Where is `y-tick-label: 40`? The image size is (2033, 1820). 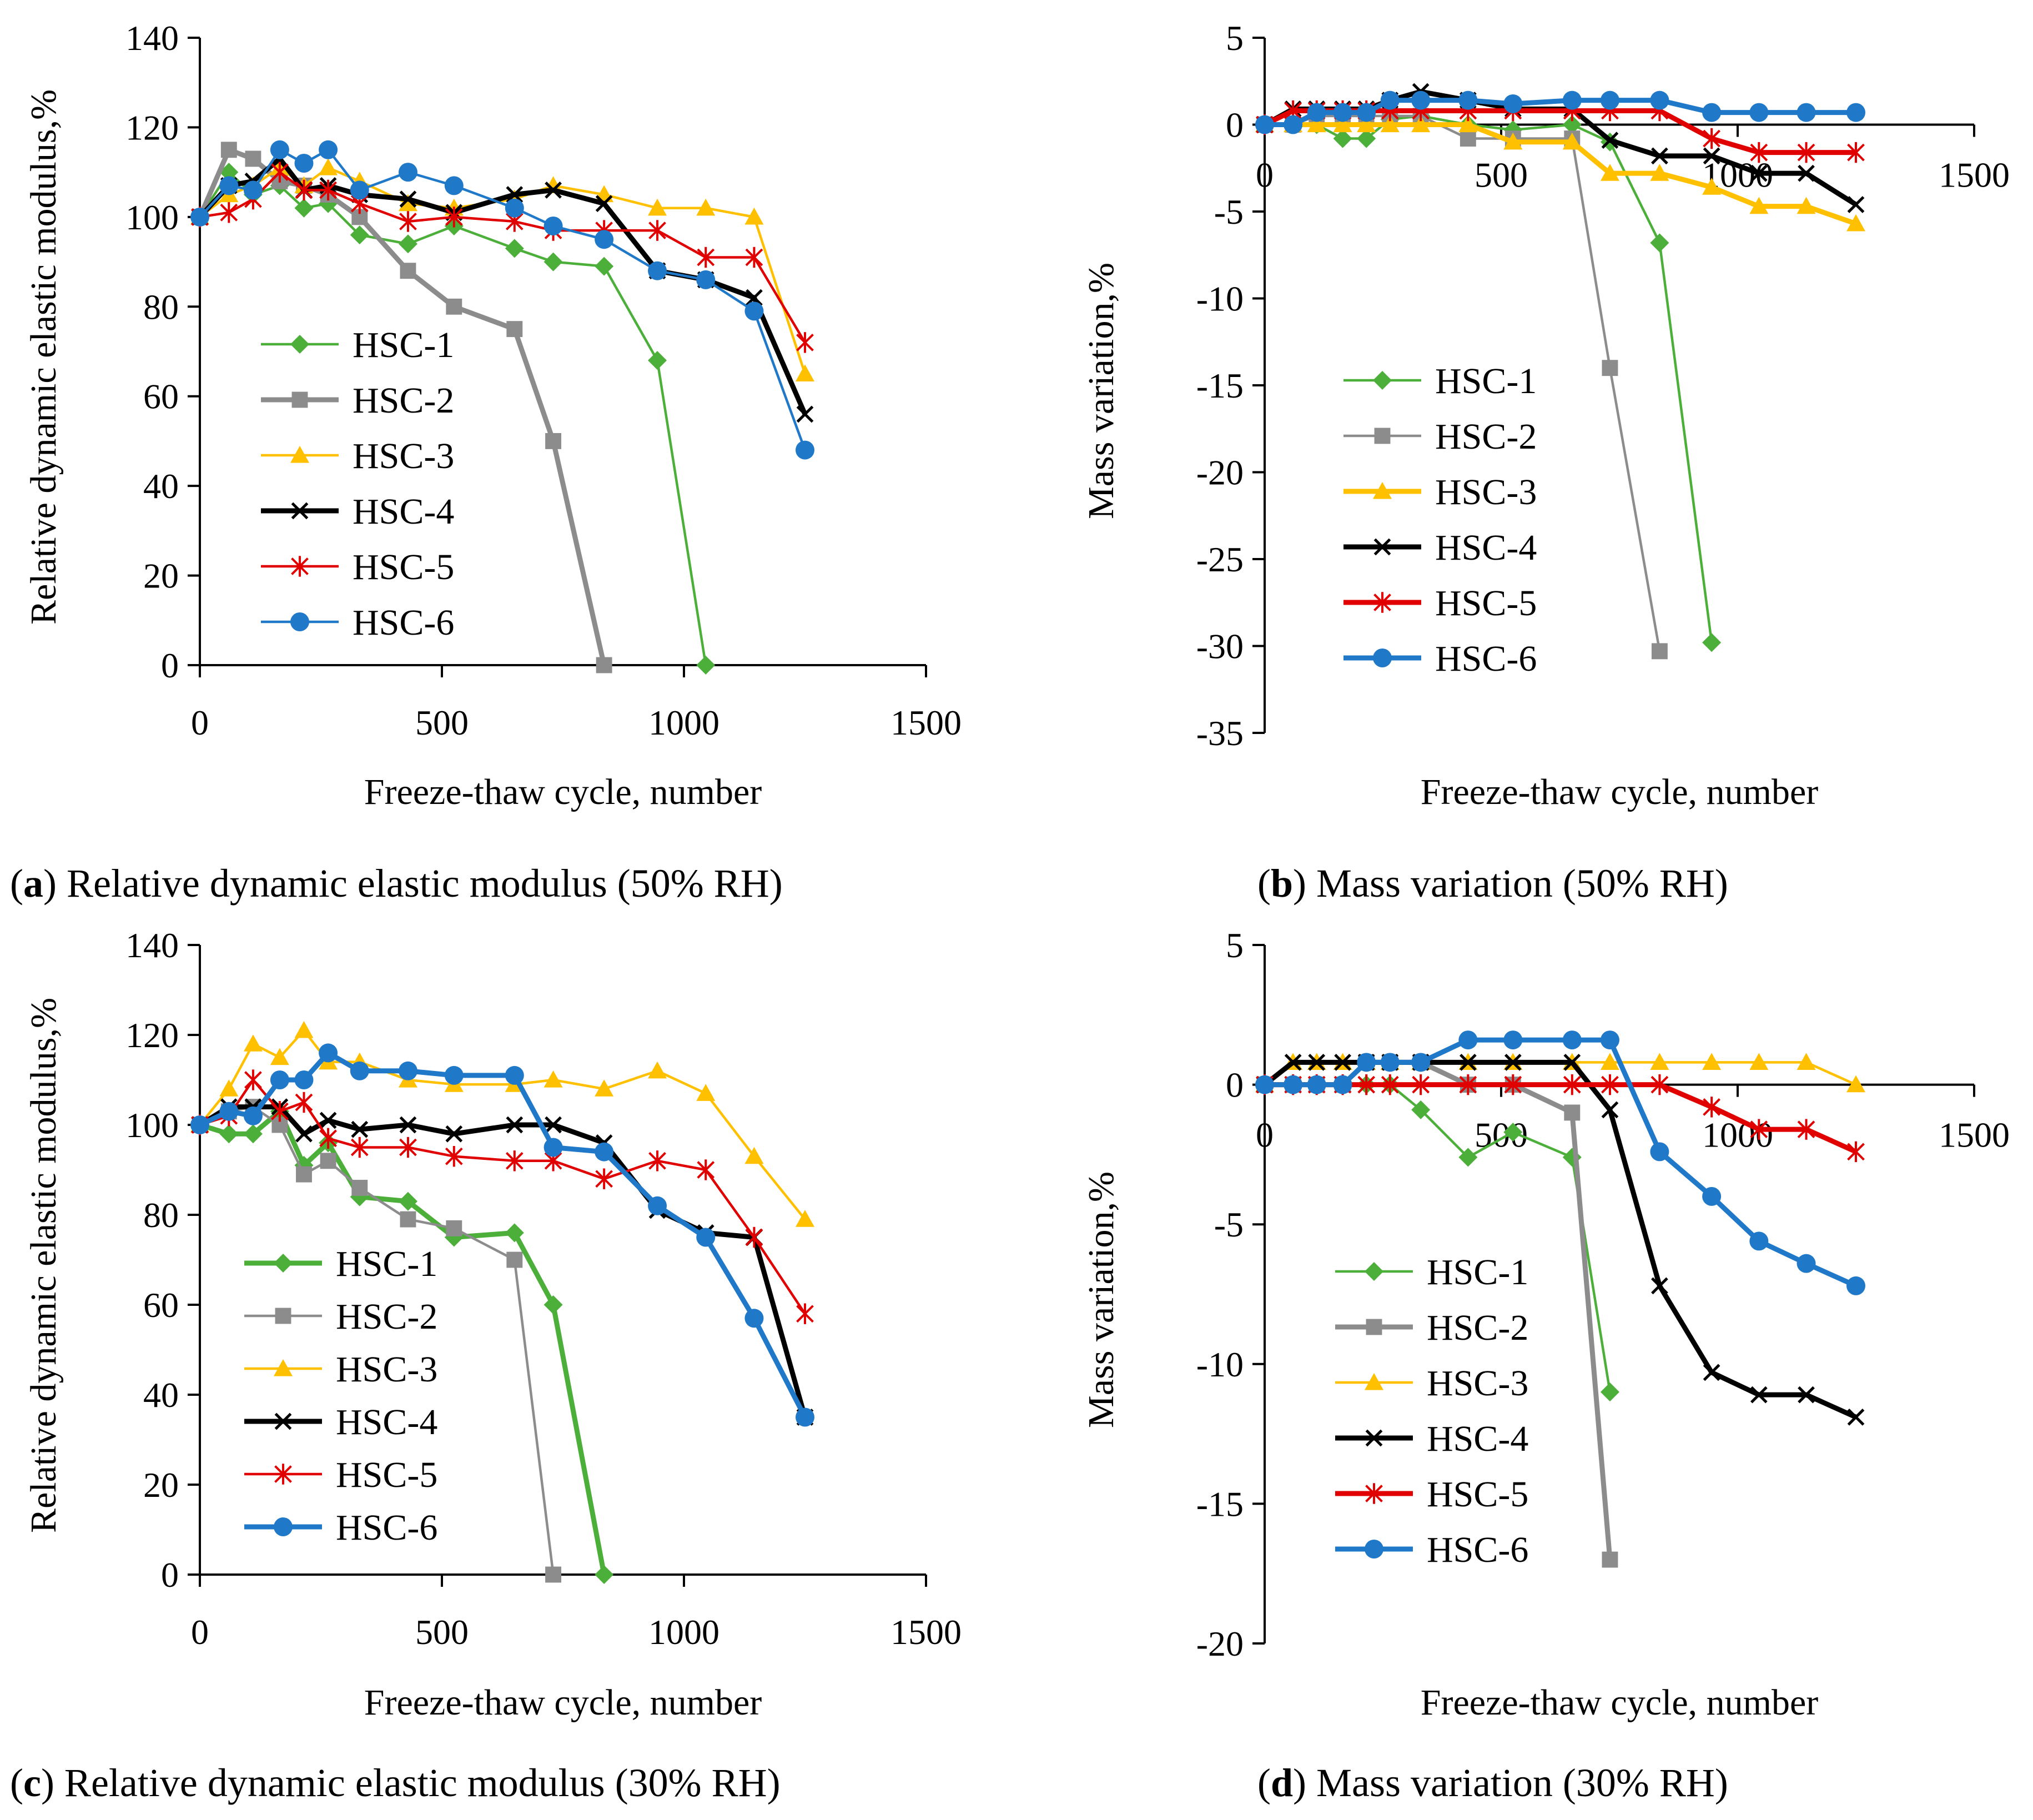 y-tick-label: 40 is located at coordinates (161, 1395).